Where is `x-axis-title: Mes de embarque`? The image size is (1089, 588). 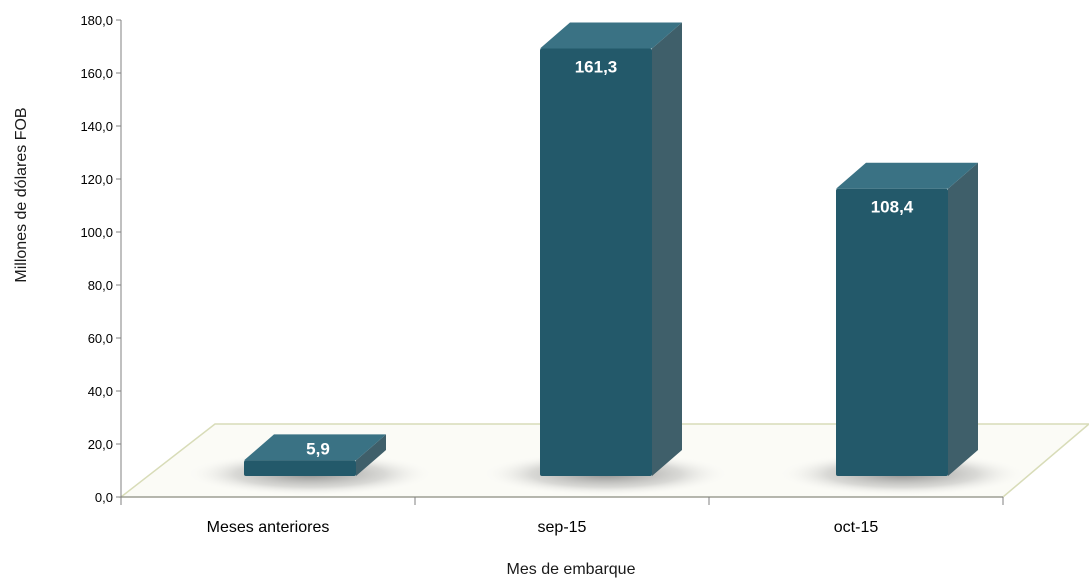
x-axis-title: Mes de embarque is located at coordinates (571, 569).